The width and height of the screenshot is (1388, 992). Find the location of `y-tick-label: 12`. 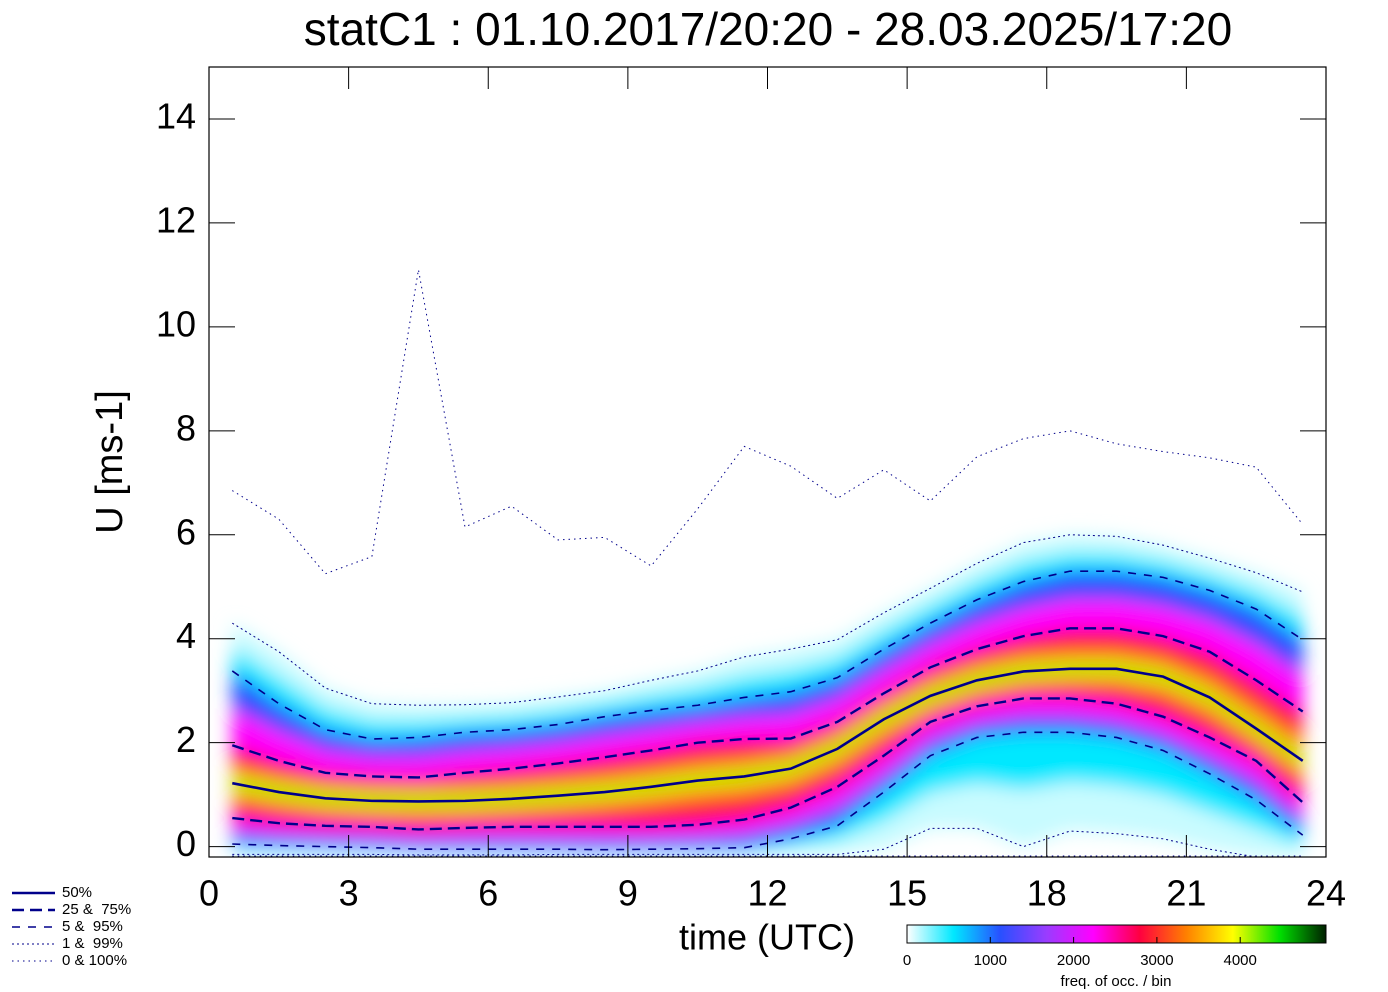

y-tick-label: 12 is located at coordinates (176, 219).